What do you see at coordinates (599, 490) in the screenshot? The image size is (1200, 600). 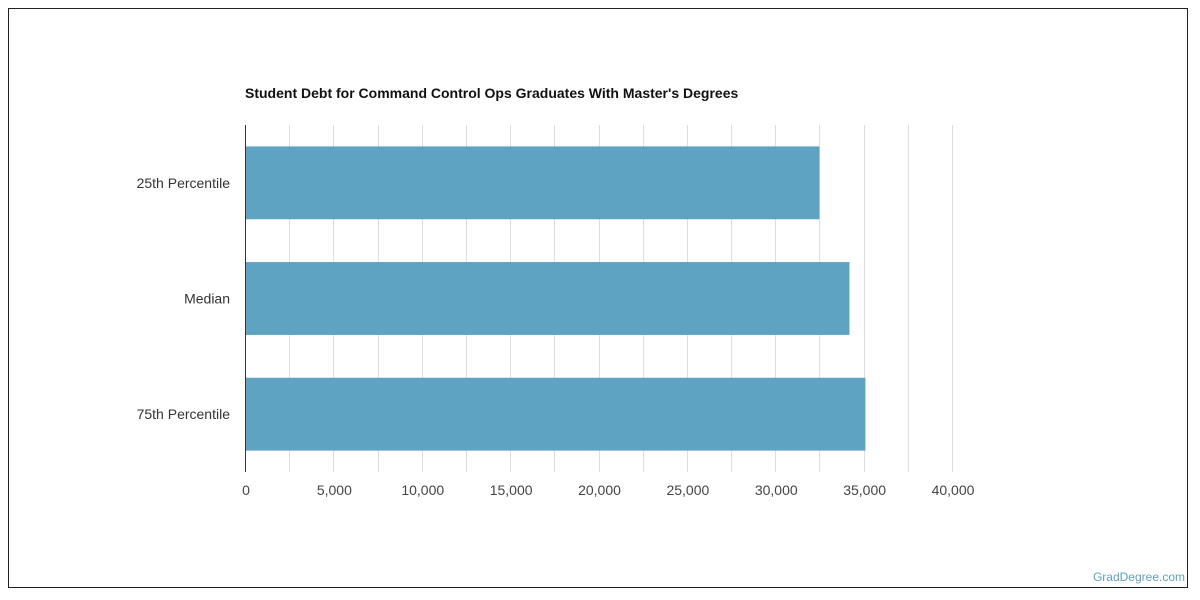 I see `x-tick-label: 20,000` at bounding box center [599, 490].